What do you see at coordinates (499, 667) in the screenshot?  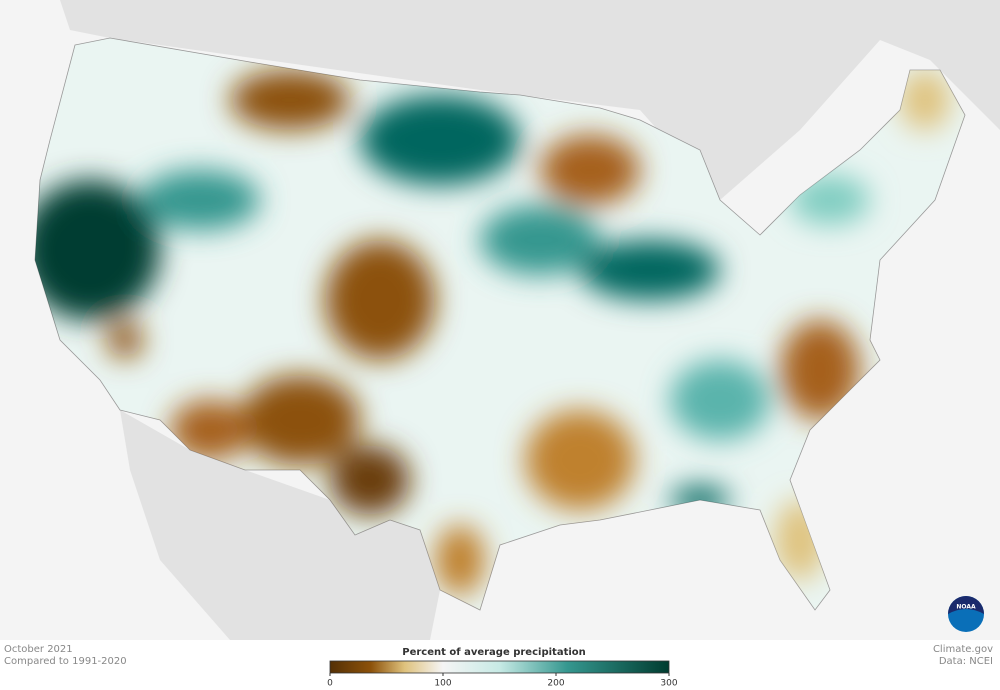 I see `colorbar` at bounding box center [499, 667].